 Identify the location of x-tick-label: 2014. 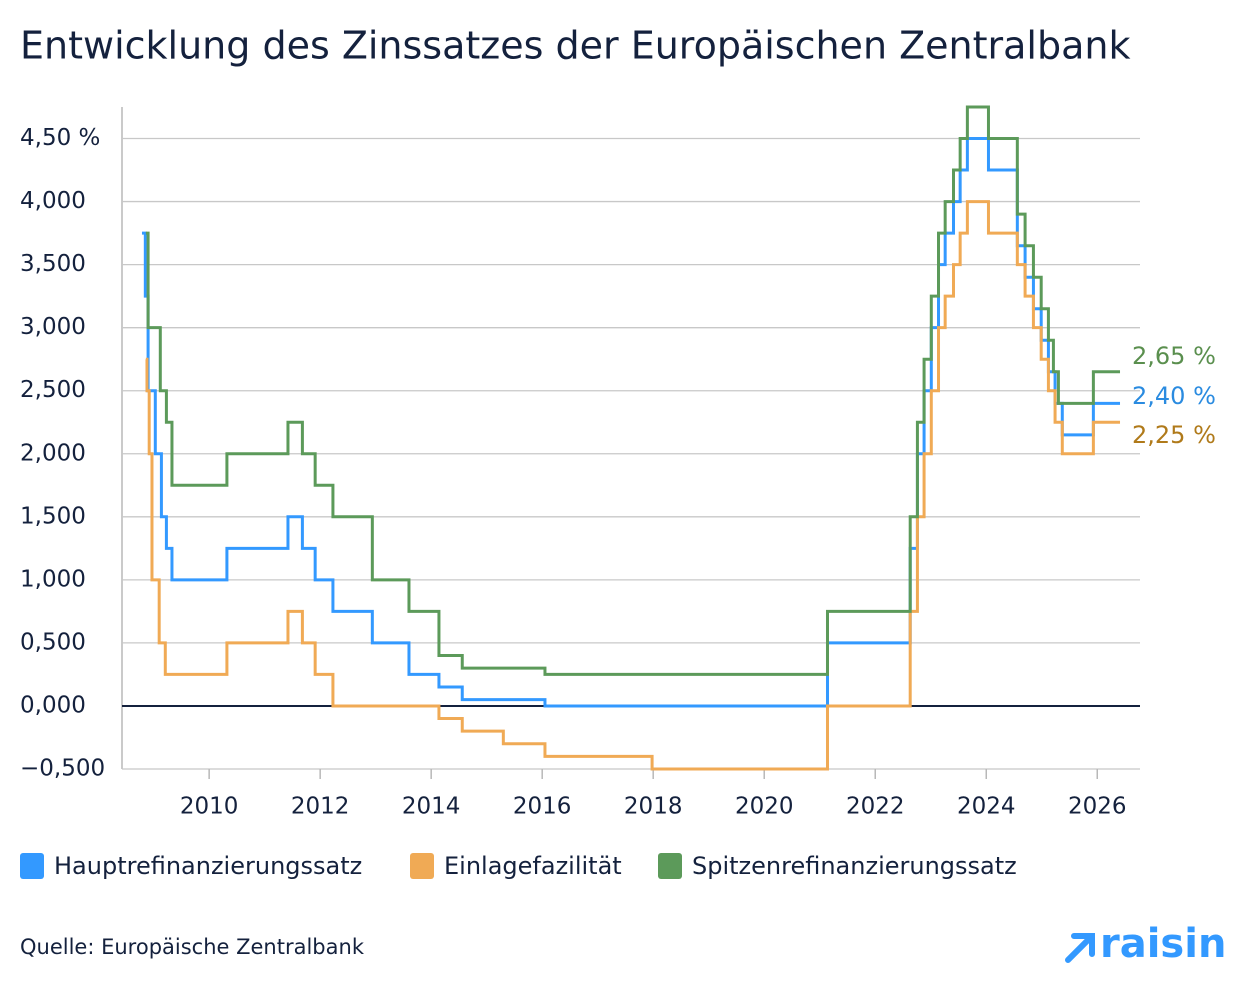
(431, 807).